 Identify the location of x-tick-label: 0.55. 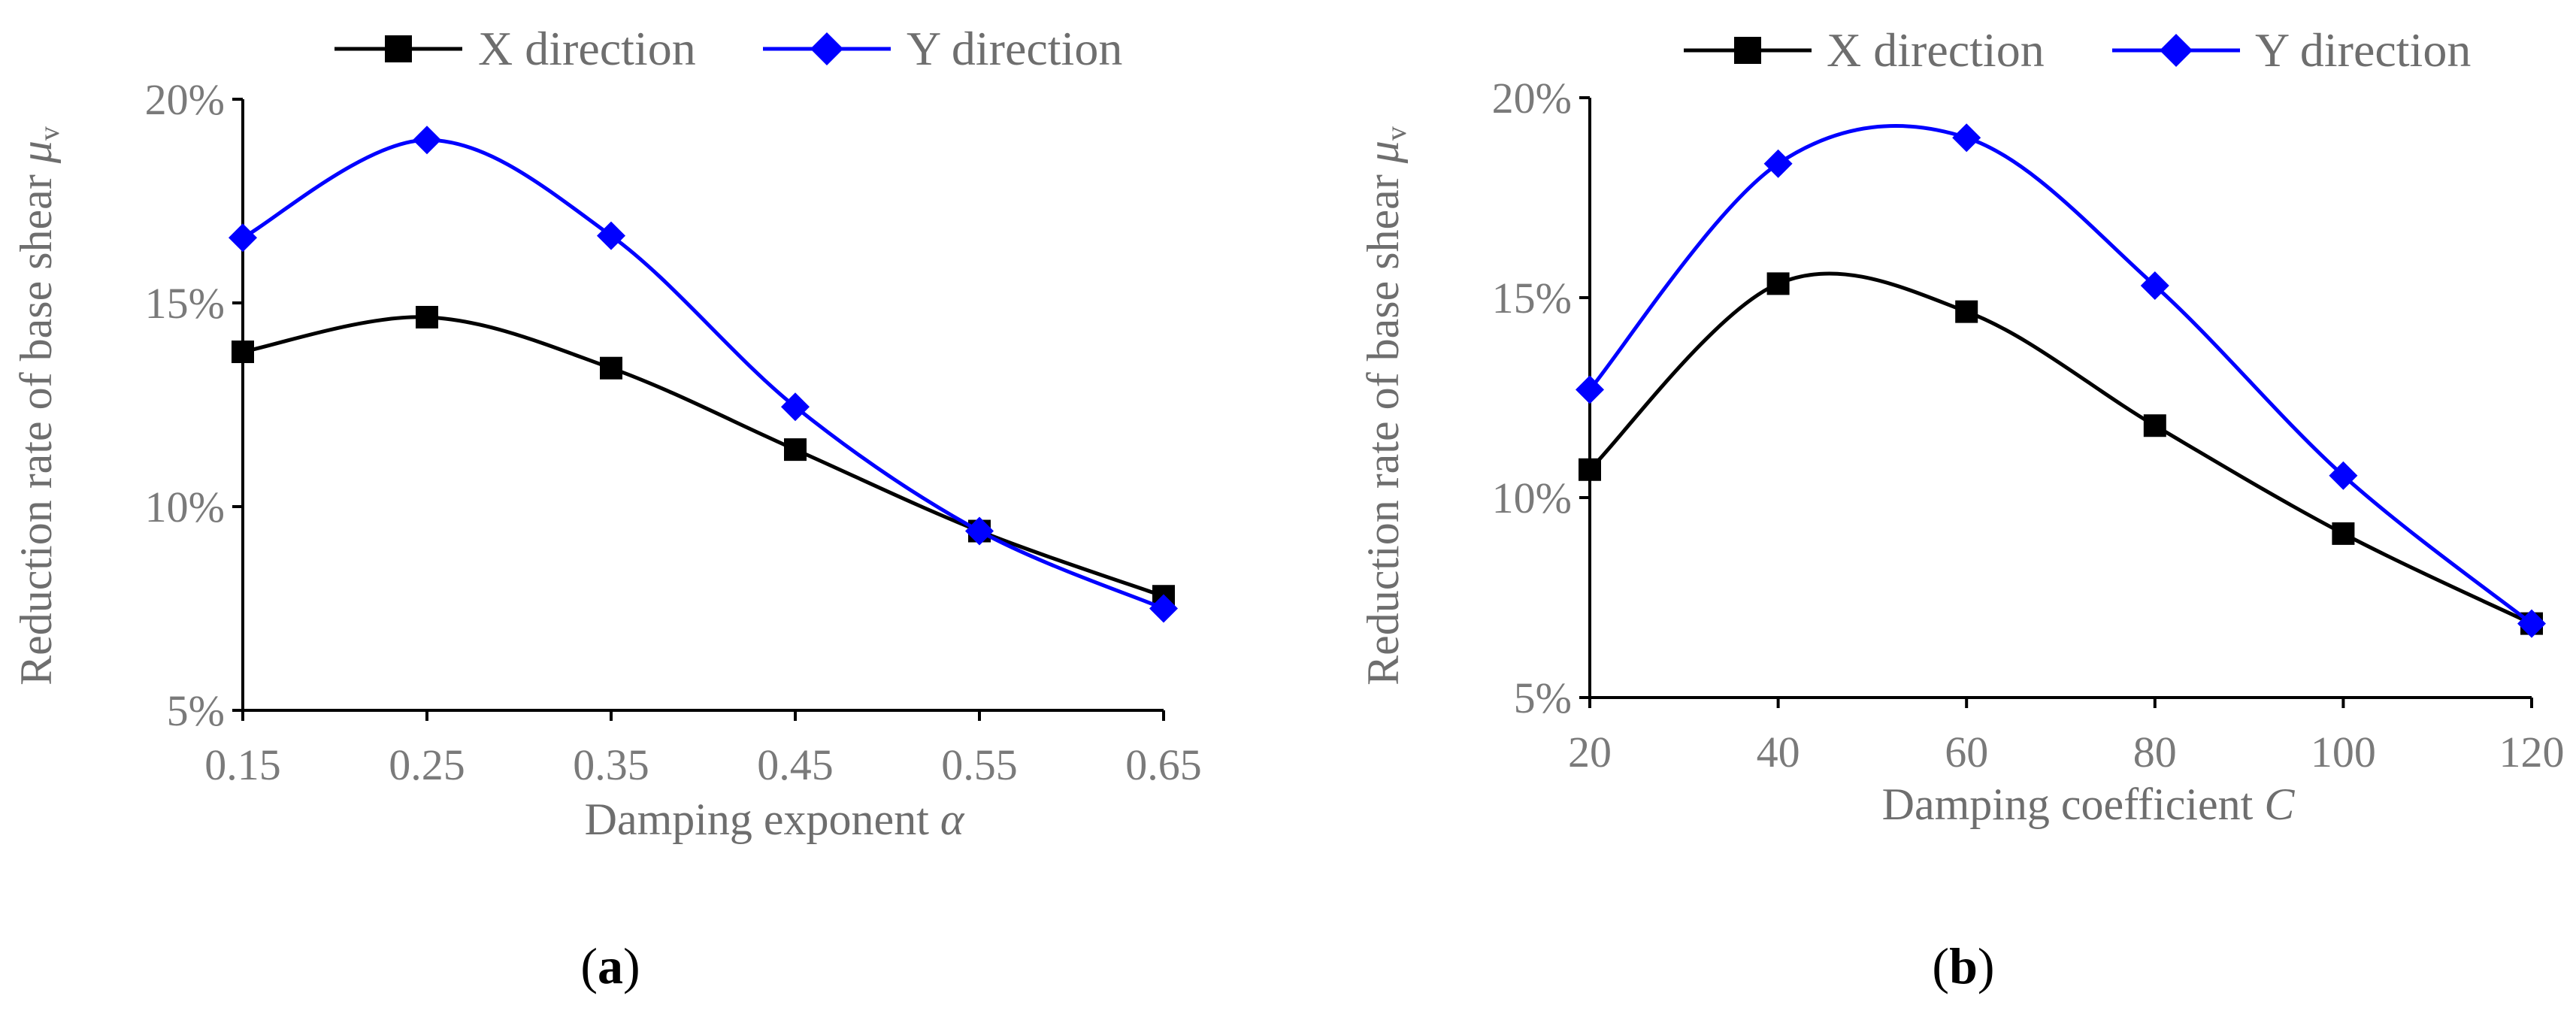
(979, 764).